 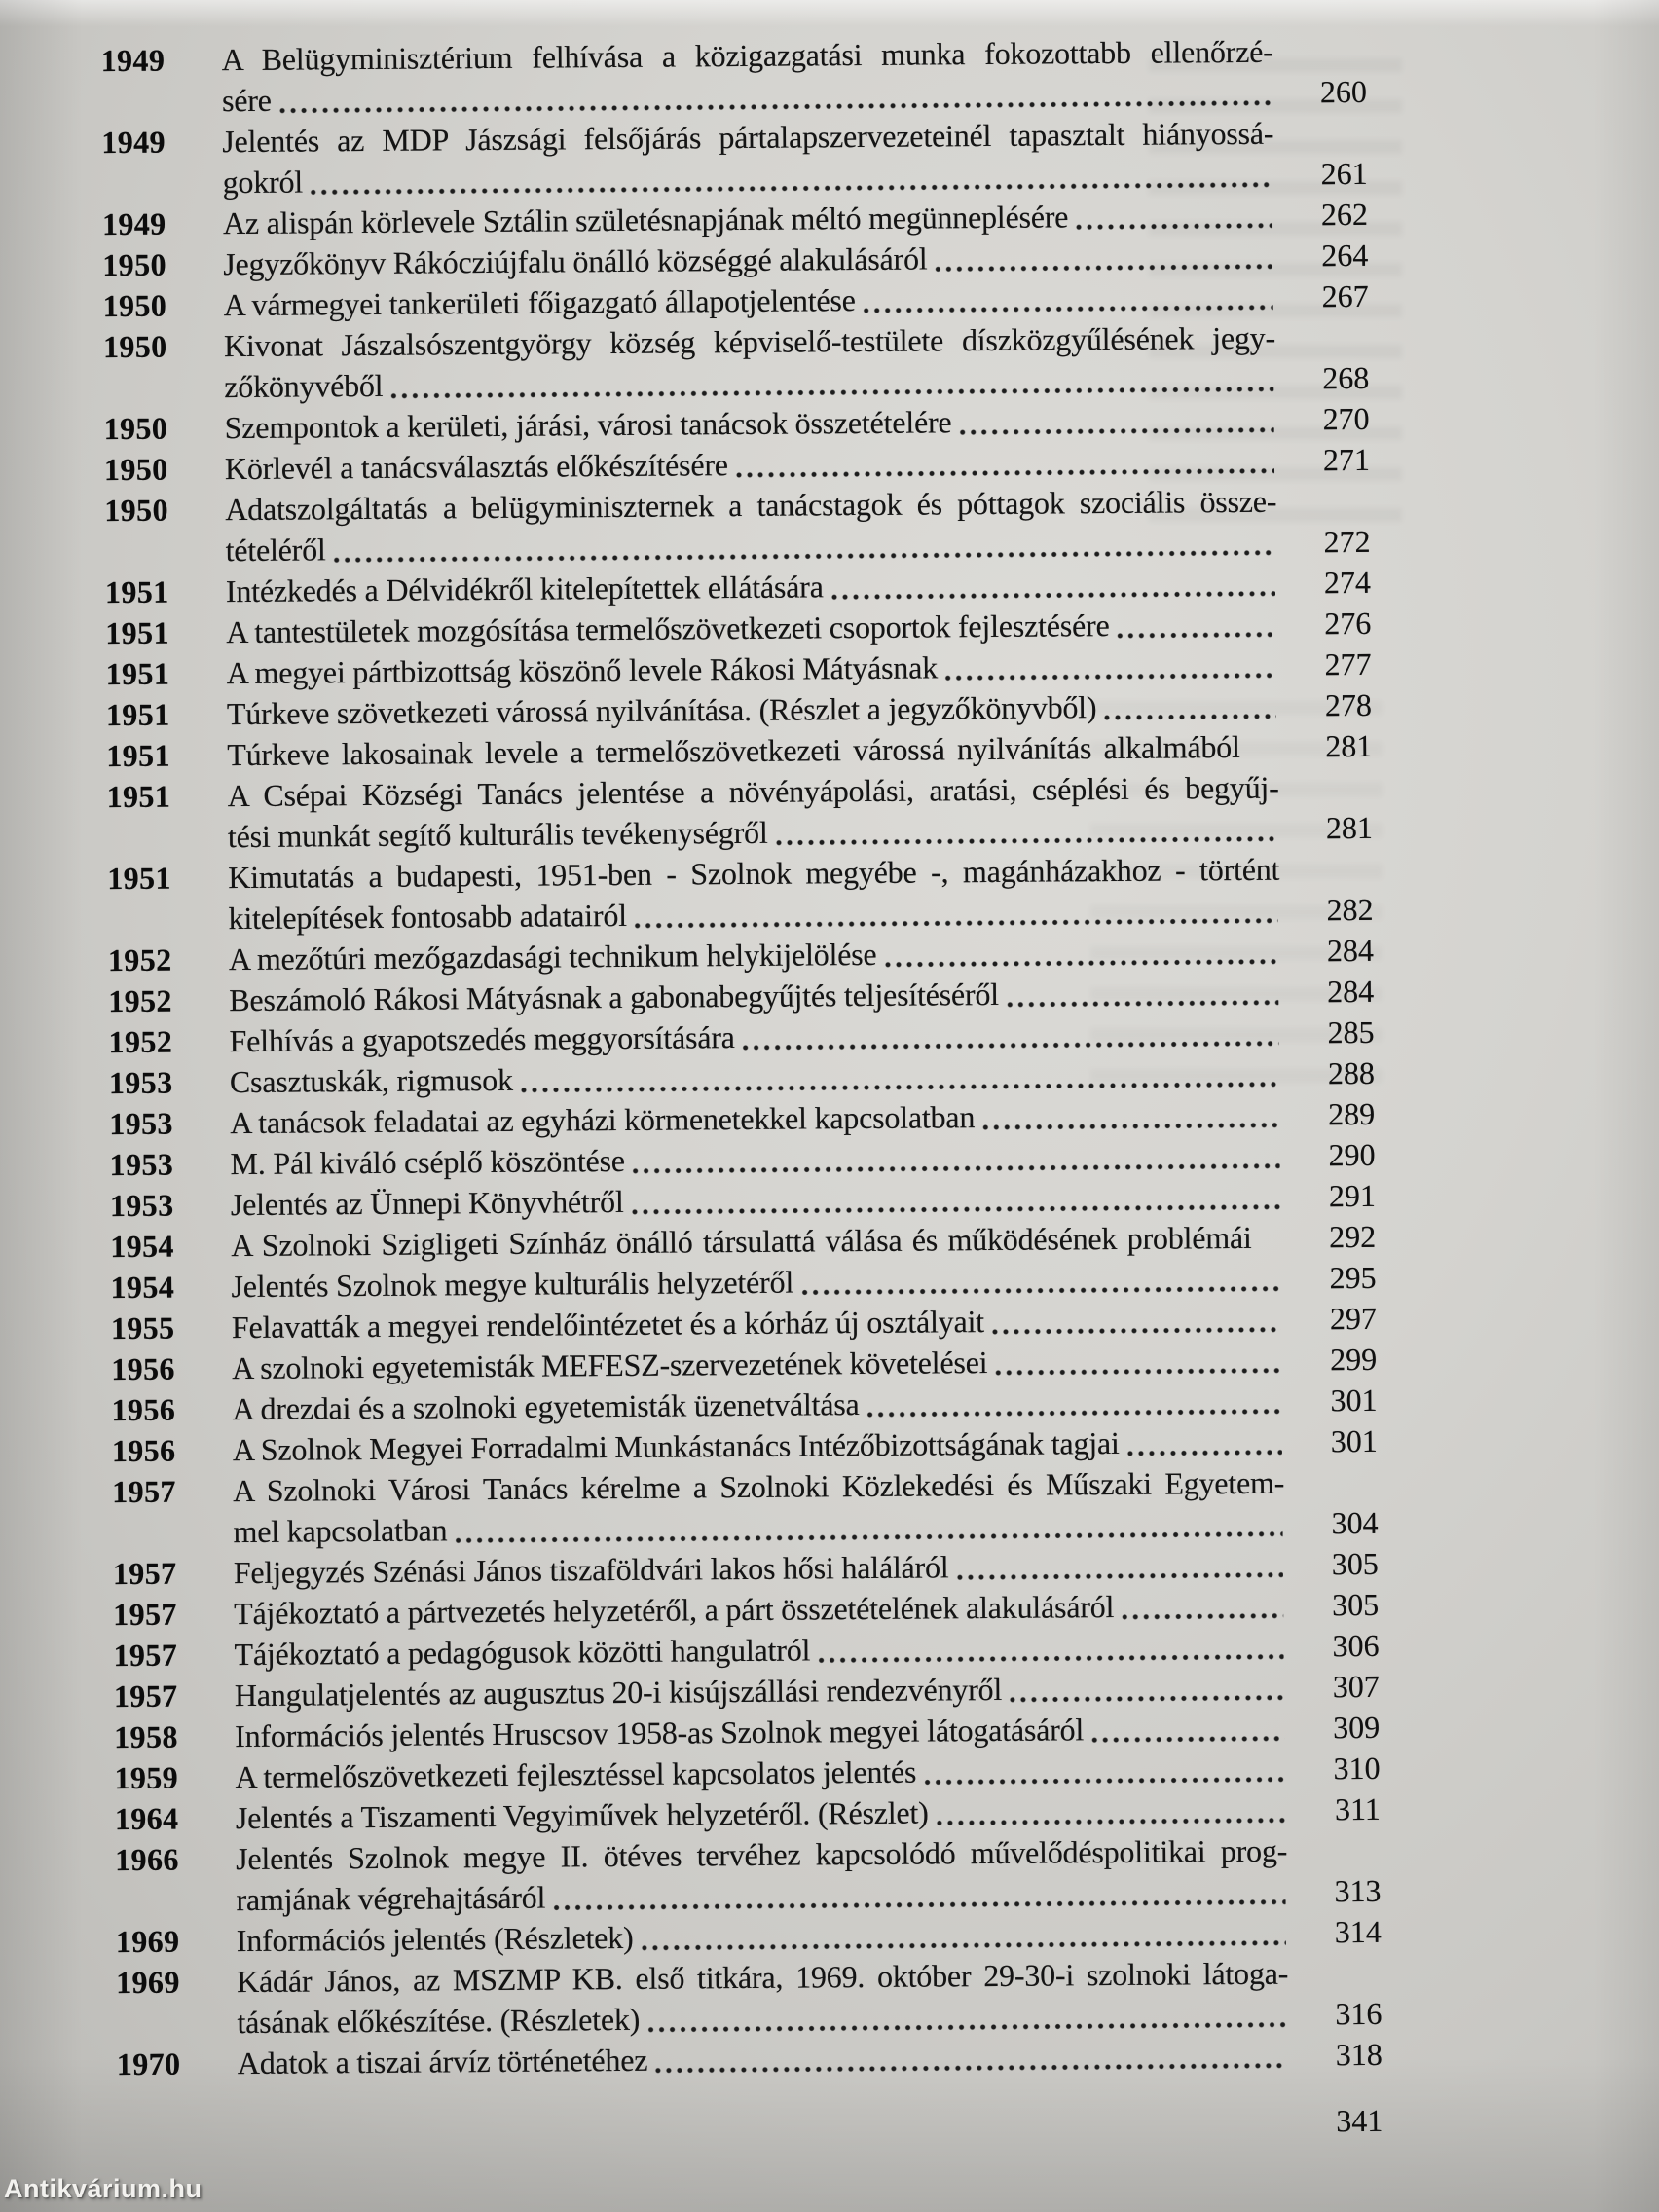 What do you see at coordinates (142, 1287) in the screenshot?
I see `toc-entry-year: 1954` at bounding box center [142, 1287].